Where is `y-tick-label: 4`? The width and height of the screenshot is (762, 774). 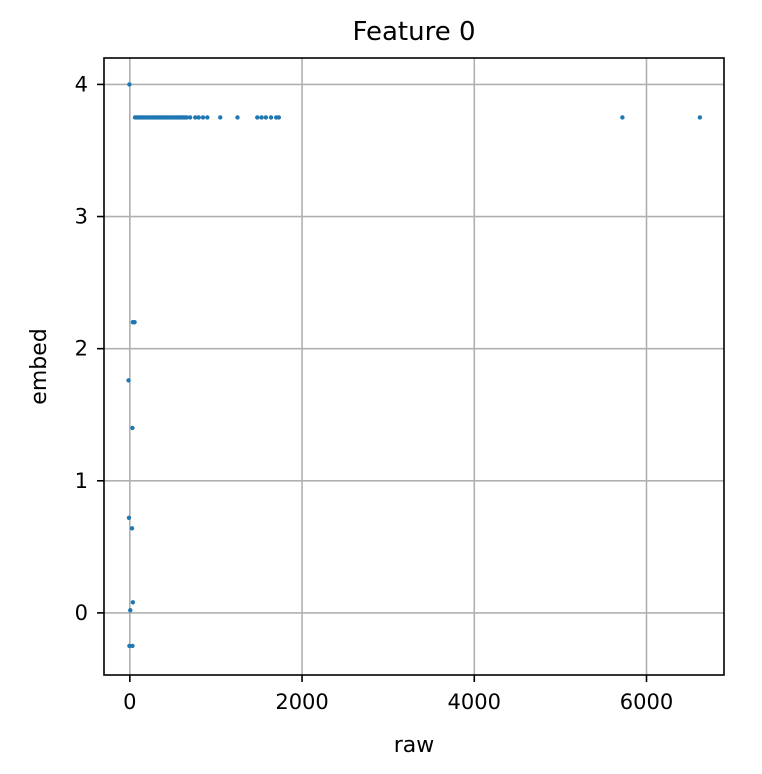 y-tick-label: 4 is located at coordinates (81, 84).